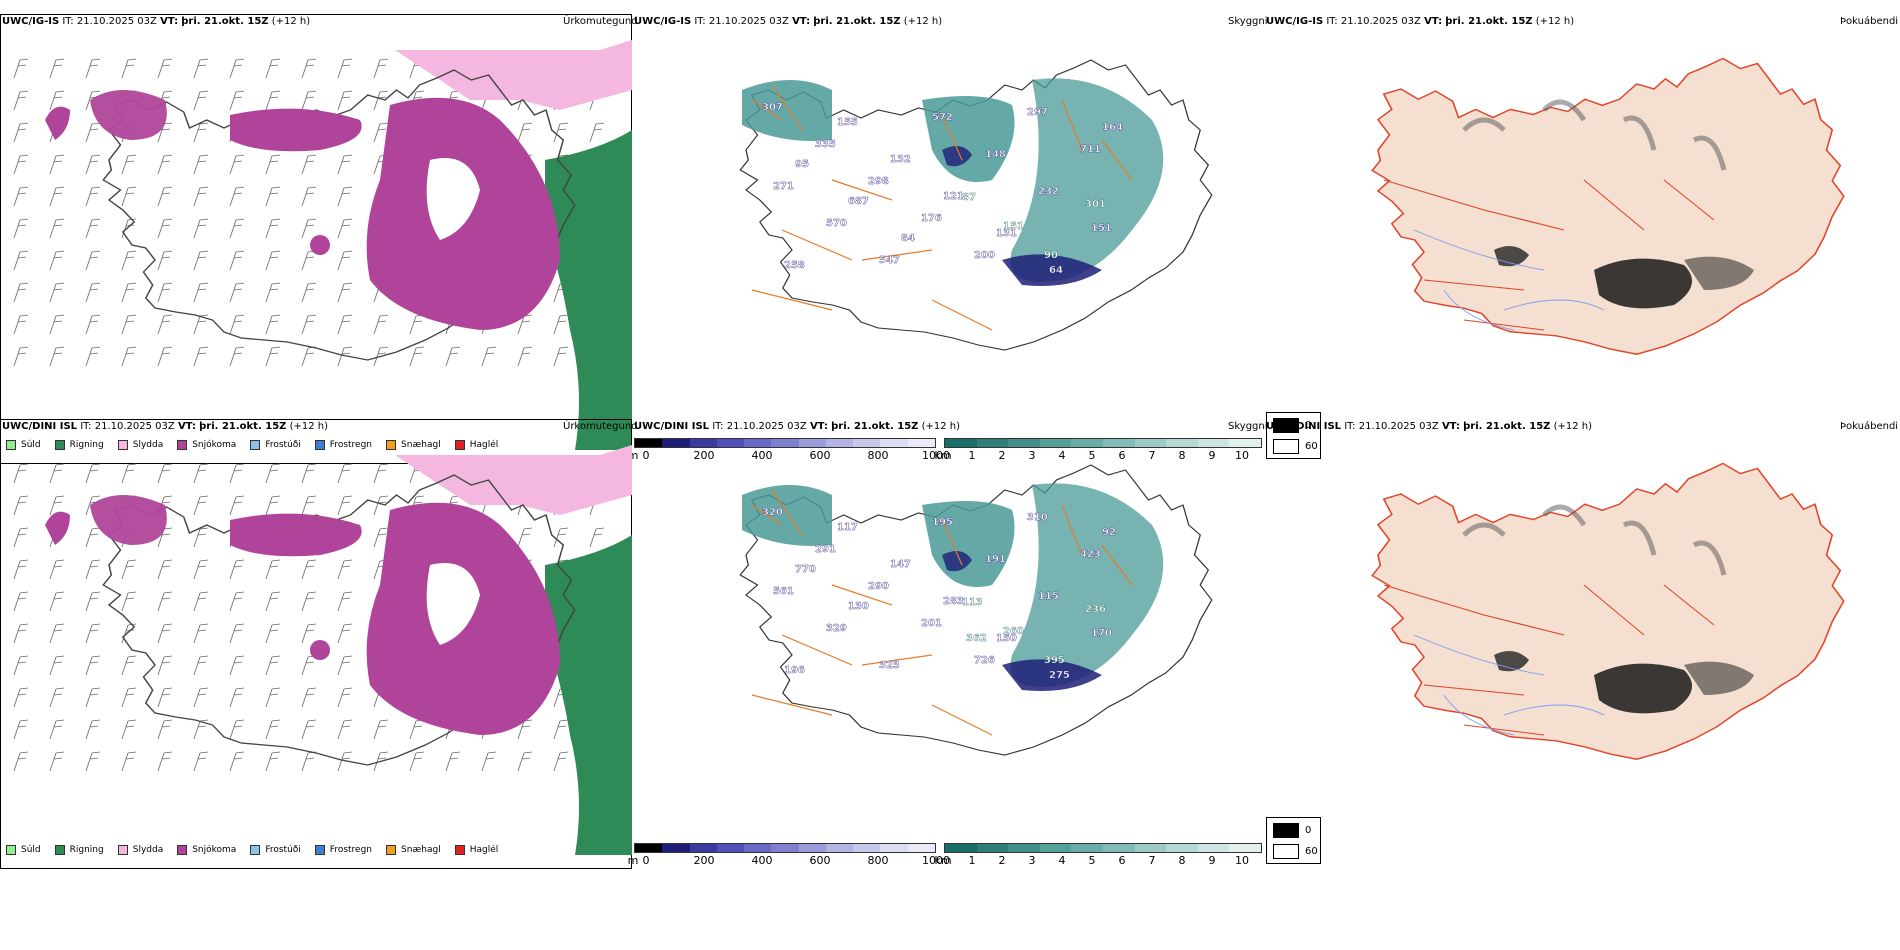  Describe the element at coordinates (794, 265) in the screenshot. I see `ceiling-value-label: 258` at that location.